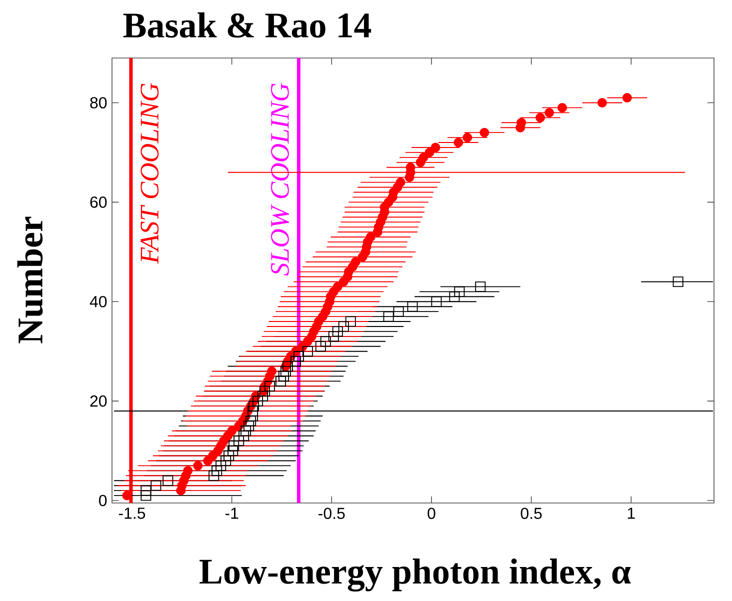 The width and height of the screenshot is (732, 601). Describe the element at coordinates (98, 302) in the screenshot. I see `y-tick-label: 40` at that location.